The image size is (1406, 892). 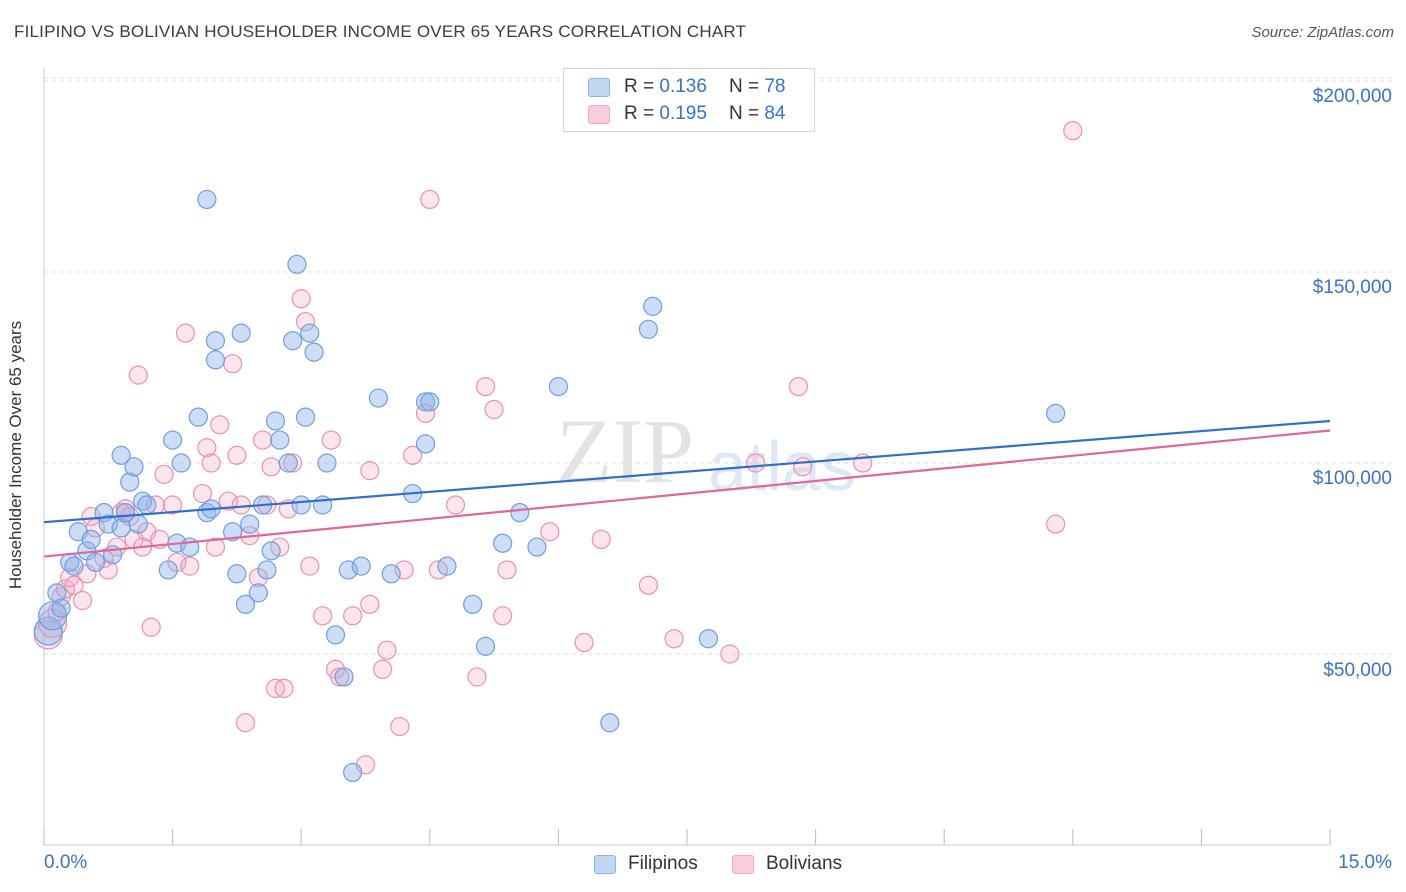 What do you see at coordinates (775, 113) in the screenshot?
I see `n-value: 84` at bounding box center [775, 113].